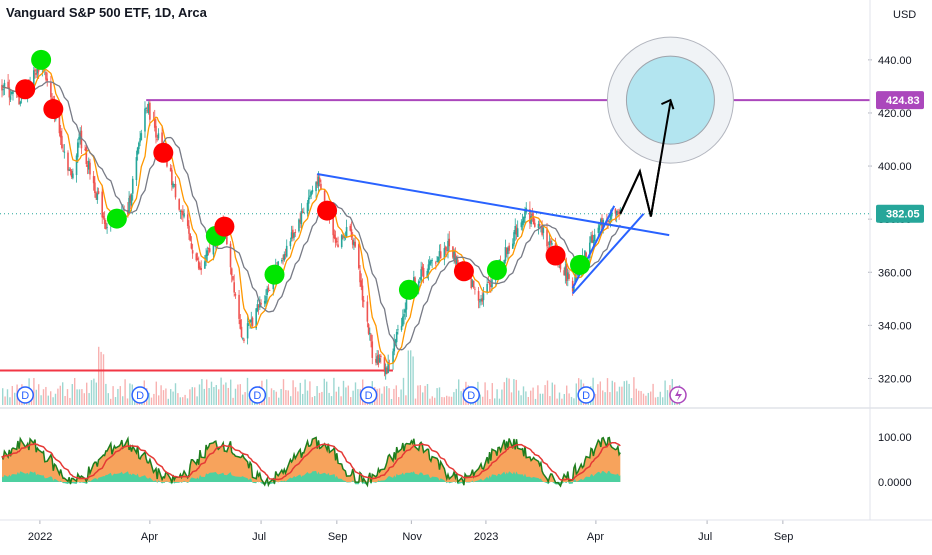  Describe the element at coordinates (895, 114) in the screenshot. I see `price-axis-label: 420.00` at that location.